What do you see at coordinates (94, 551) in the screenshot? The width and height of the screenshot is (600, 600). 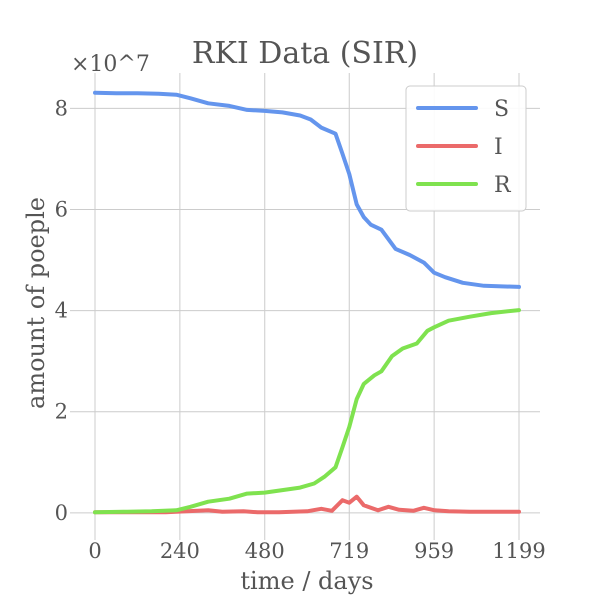 I see `x-tick-label: 0` at bounding box center [94, 551].